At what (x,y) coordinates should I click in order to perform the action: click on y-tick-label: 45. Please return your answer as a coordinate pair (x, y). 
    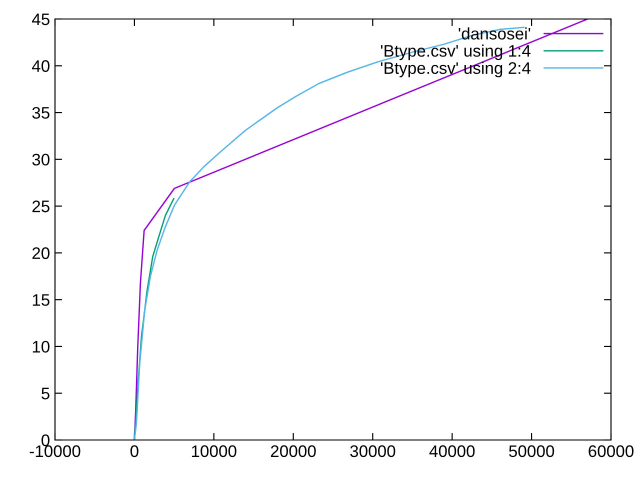
    Looking at the image, I should click on (41, 20).